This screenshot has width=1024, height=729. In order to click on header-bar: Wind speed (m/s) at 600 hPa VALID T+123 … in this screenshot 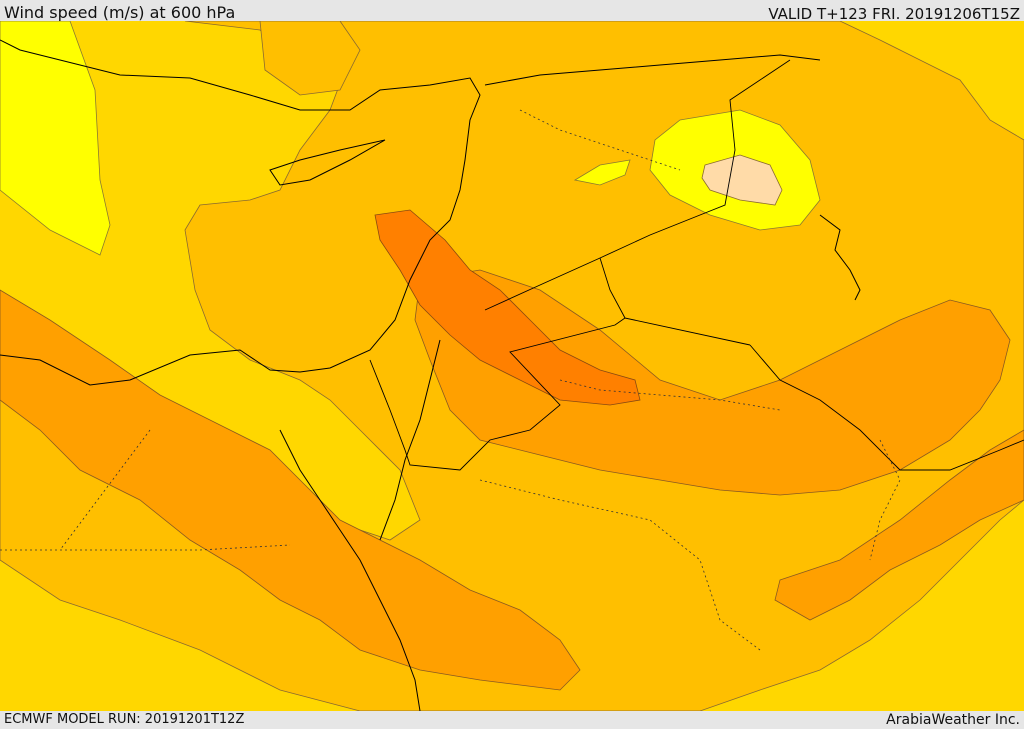, I will do `click(512, 11)`.